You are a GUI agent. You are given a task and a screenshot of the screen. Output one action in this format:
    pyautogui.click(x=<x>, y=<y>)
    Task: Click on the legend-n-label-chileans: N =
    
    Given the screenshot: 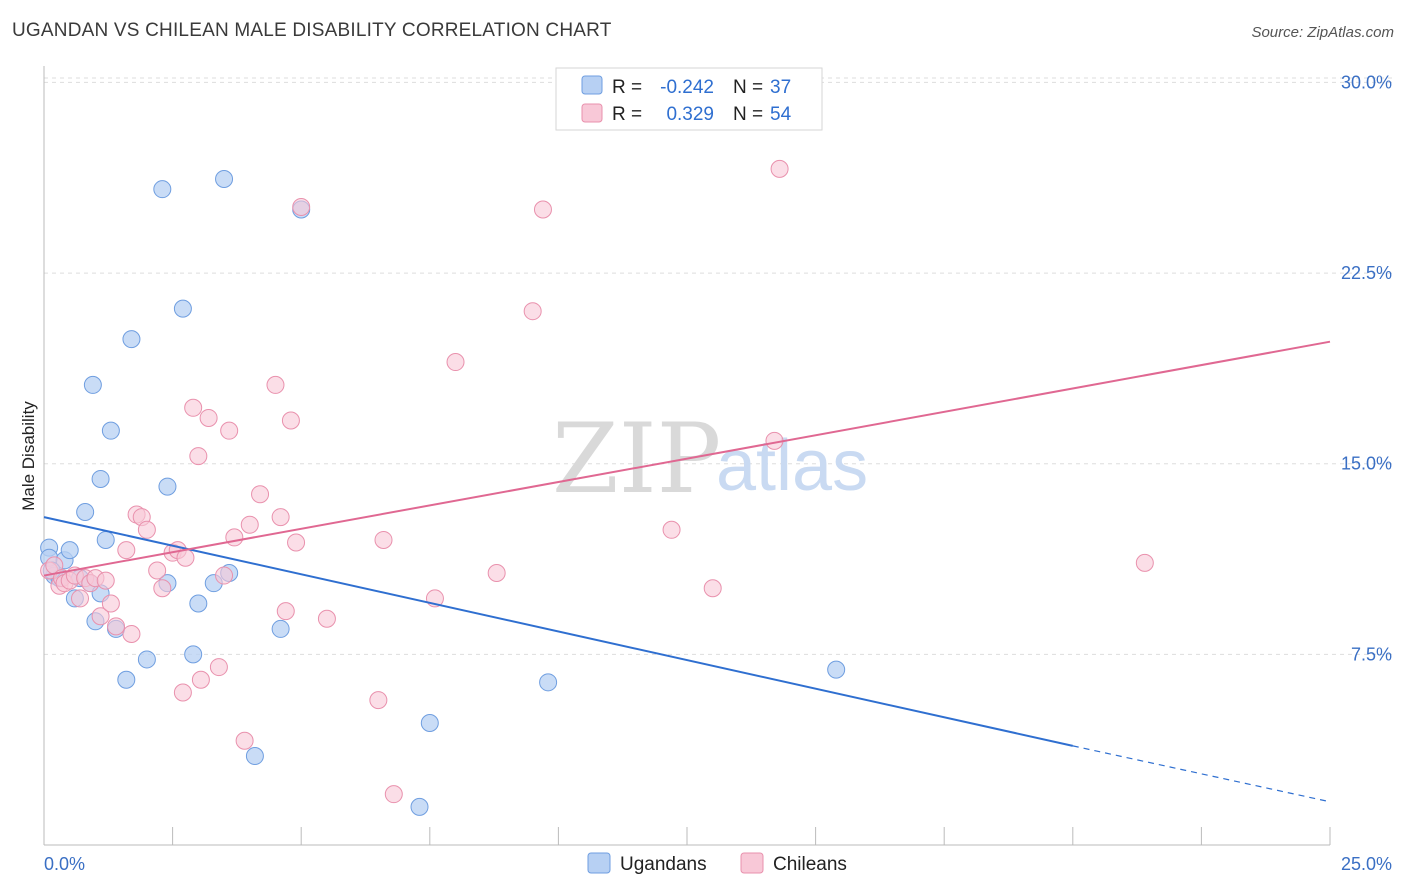 What is the action you would take?
    pyautogui.click(x=748, y=114)
    